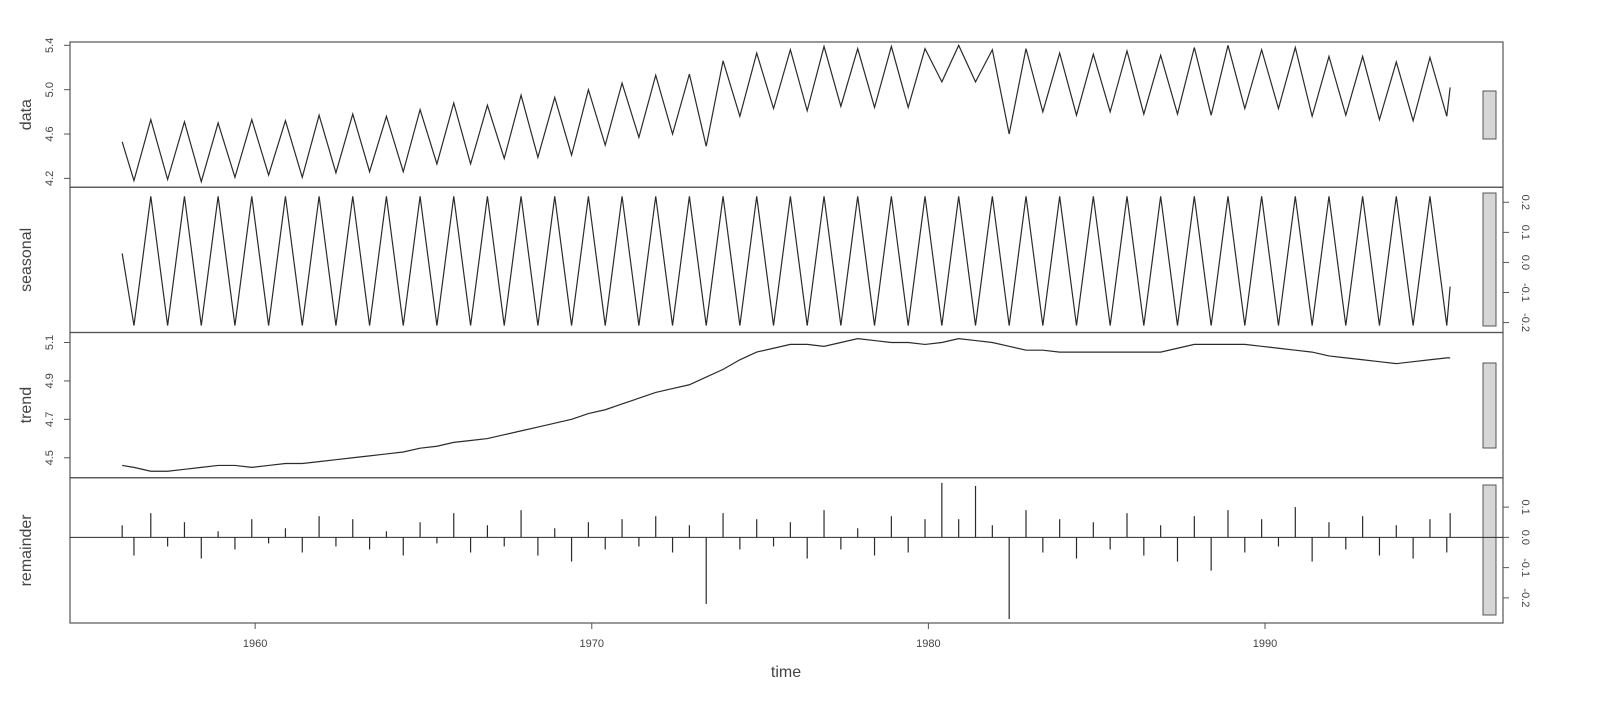  I want to click on y-tick-label: 4.6, so click(50, 133).